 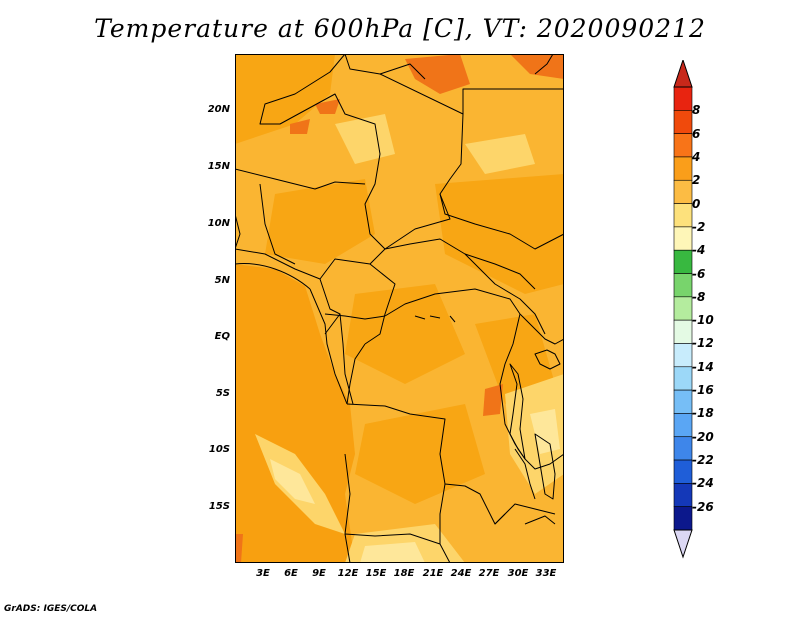 I want to click on ocean-region, so click(x=295, y=413).